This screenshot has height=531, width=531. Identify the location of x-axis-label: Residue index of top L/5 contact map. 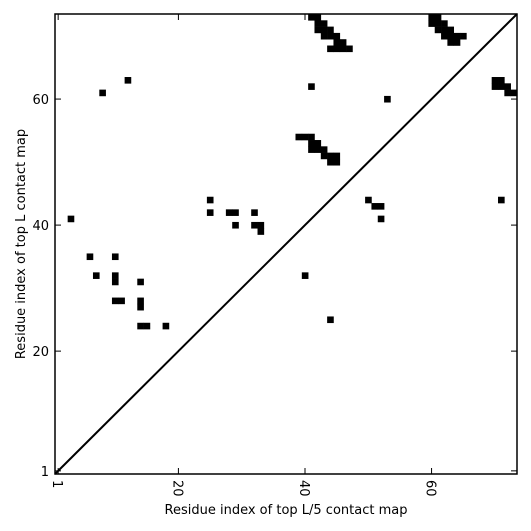
(286, 510).